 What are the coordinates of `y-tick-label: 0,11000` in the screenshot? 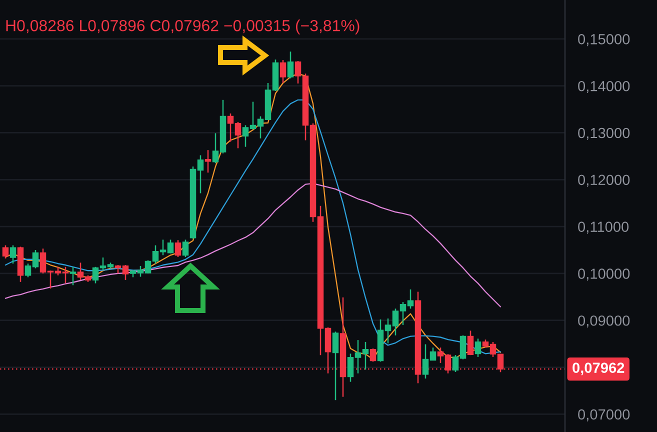 It's located at (603, 228).